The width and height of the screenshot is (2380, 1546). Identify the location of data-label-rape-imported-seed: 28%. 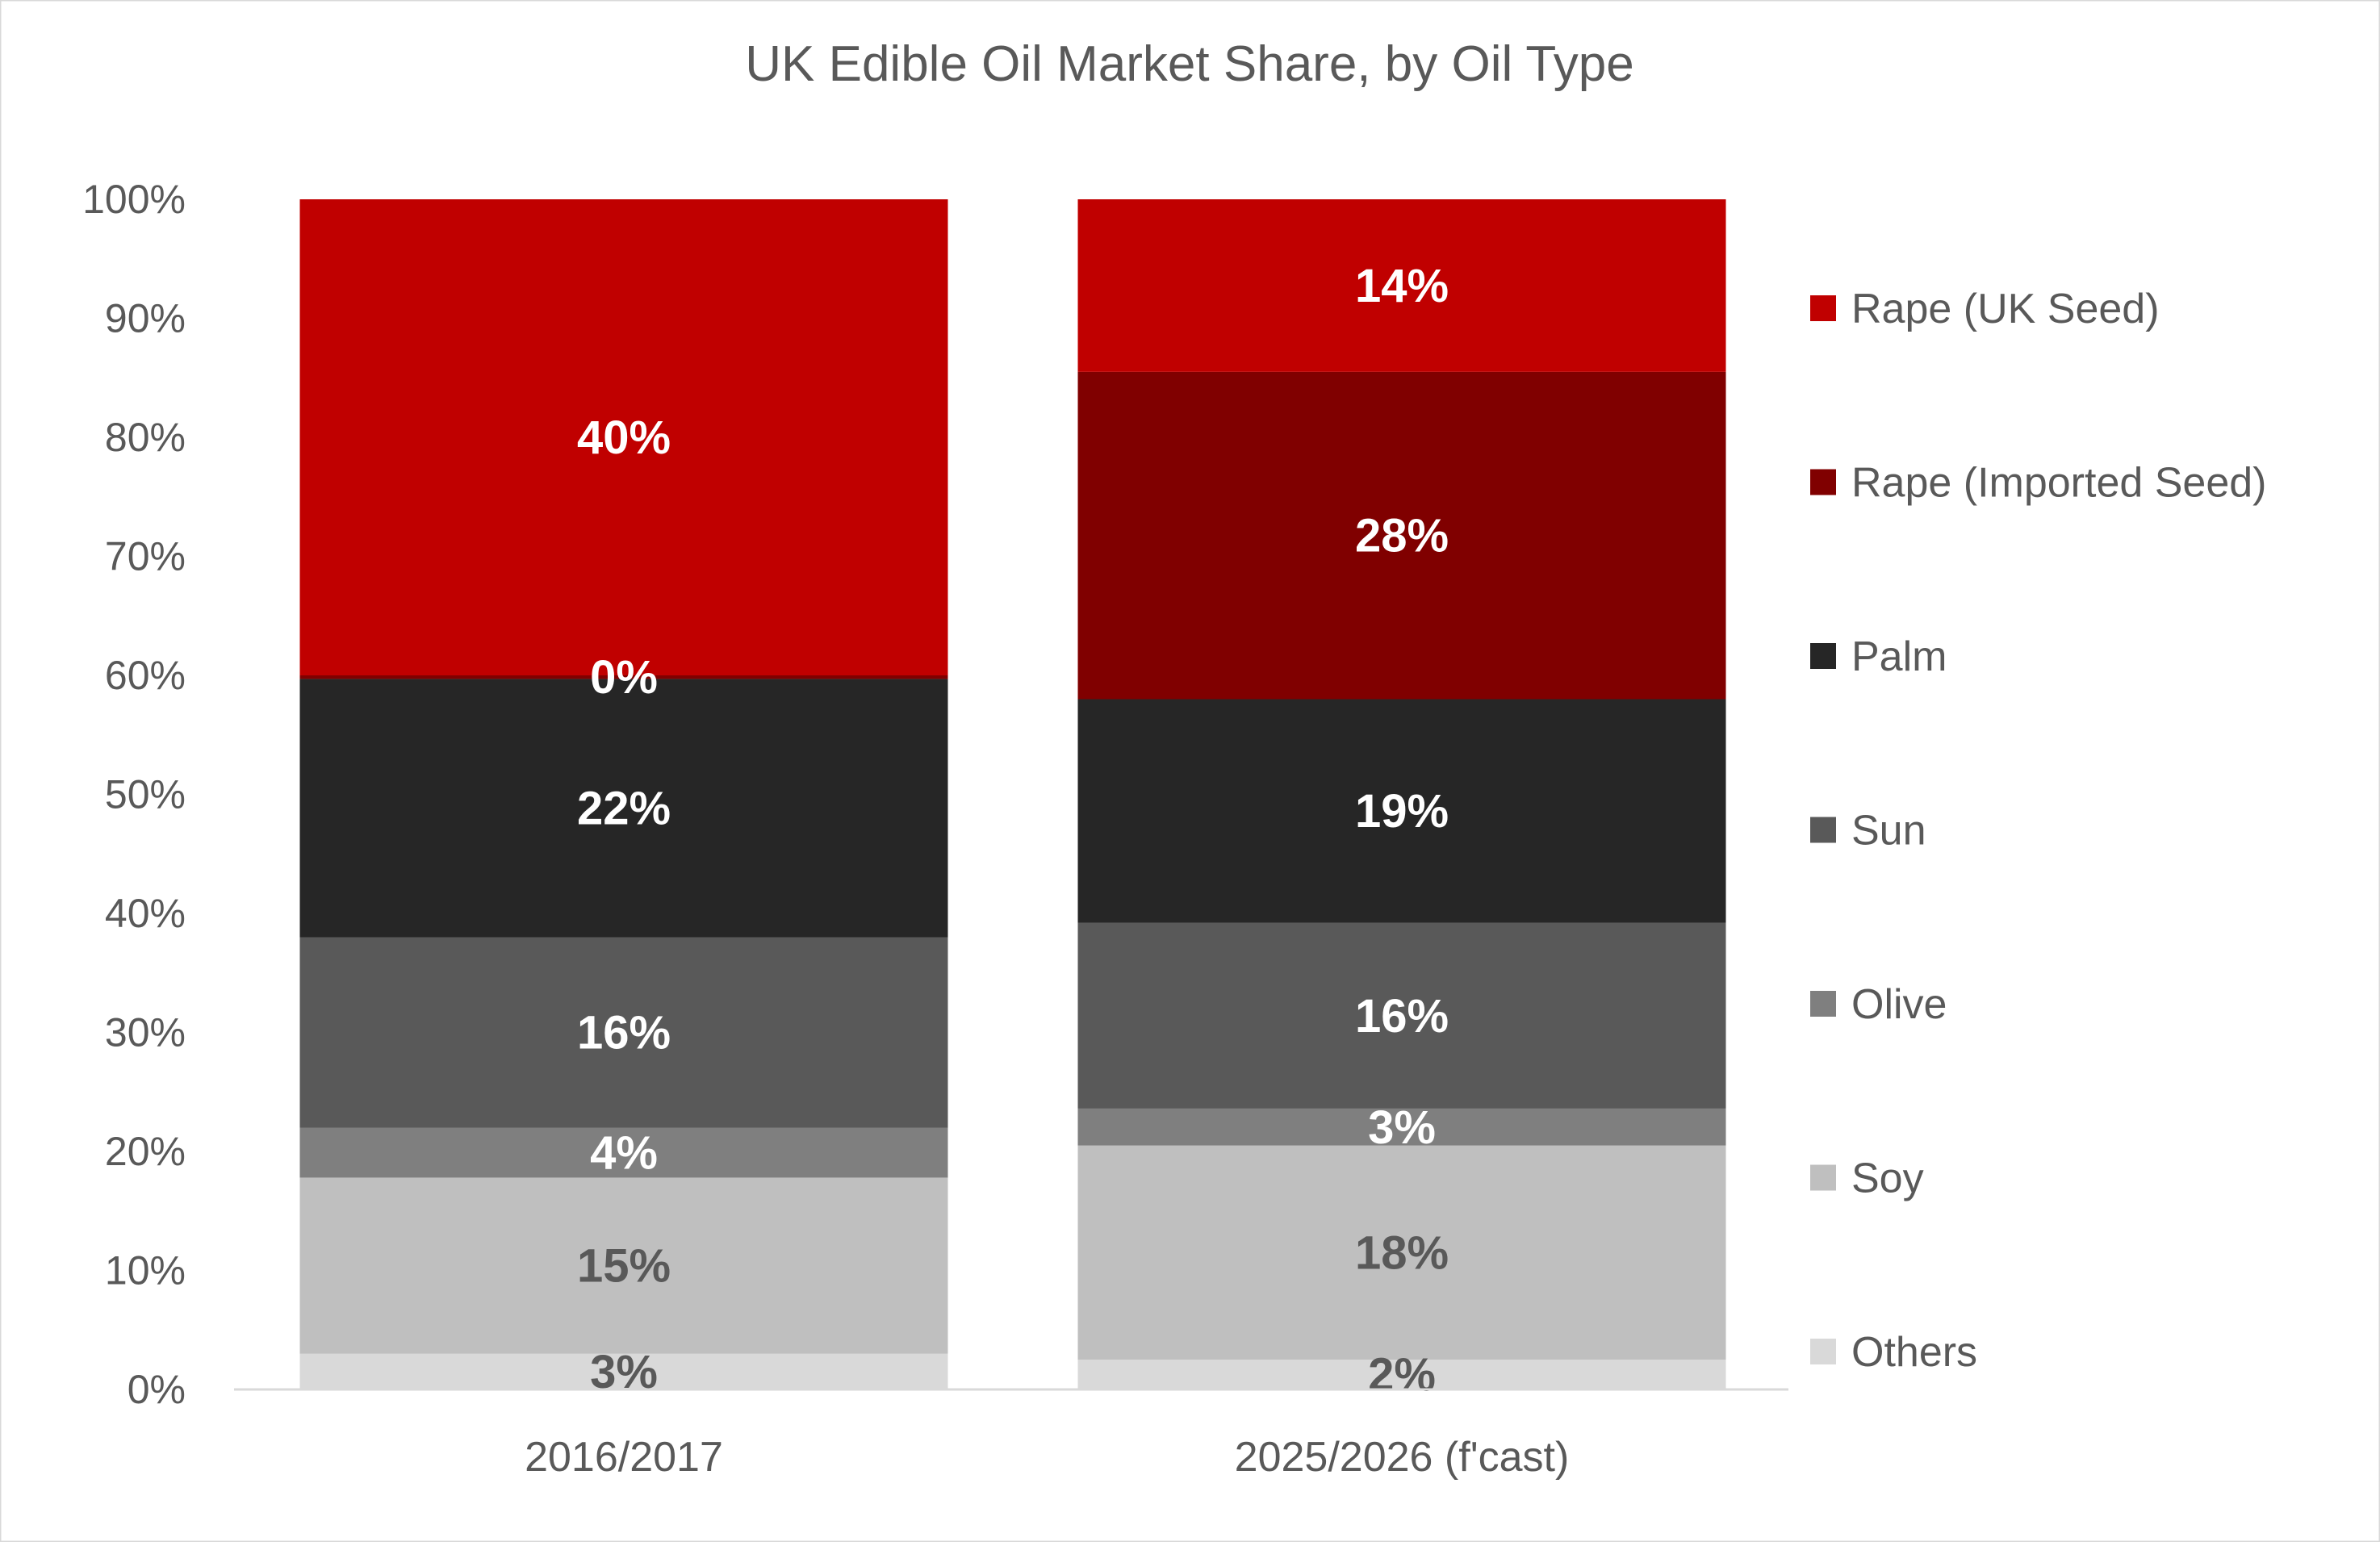
(1402, 536).